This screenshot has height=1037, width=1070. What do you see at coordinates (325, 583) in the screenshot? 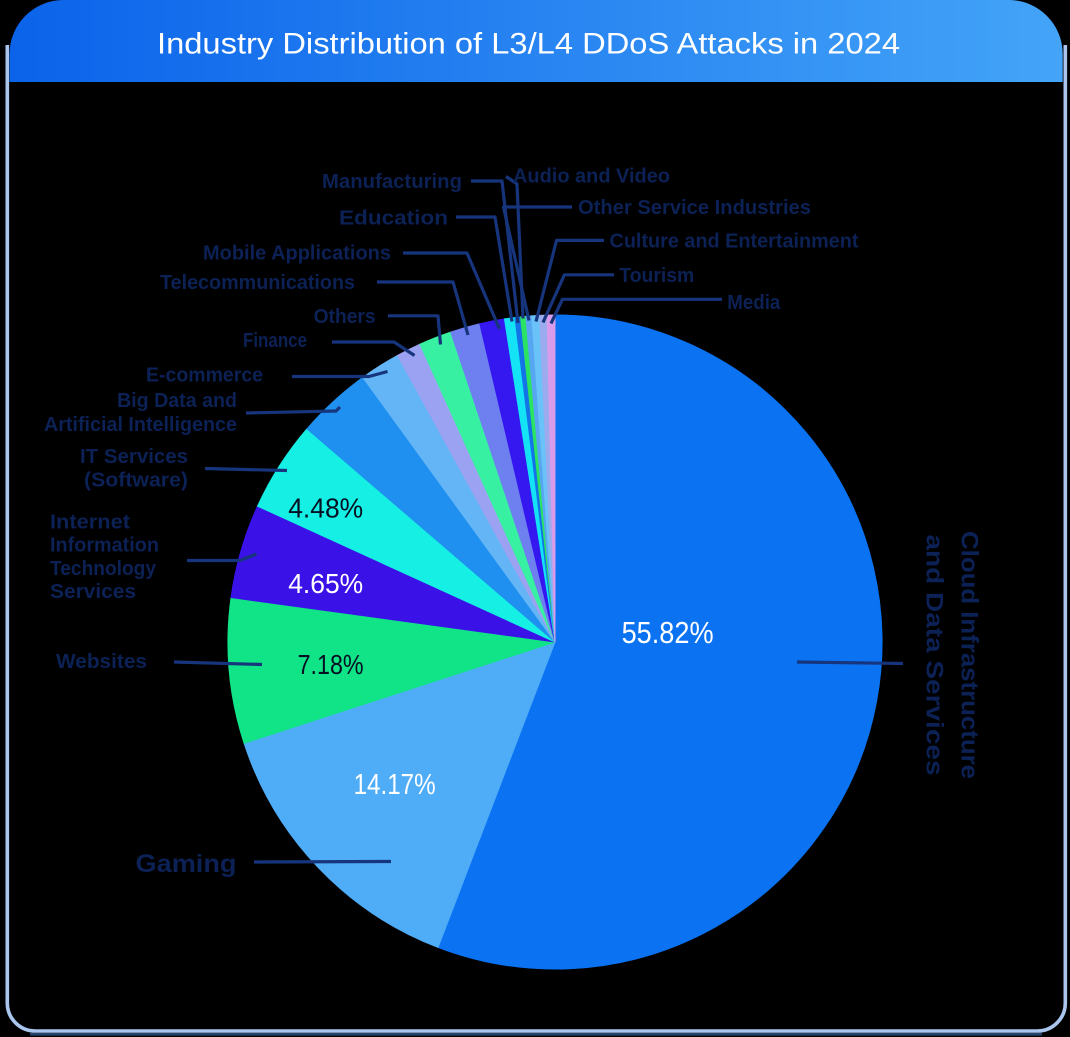
I see `svg-text: 4.65%` at bounding box center [325, 583].